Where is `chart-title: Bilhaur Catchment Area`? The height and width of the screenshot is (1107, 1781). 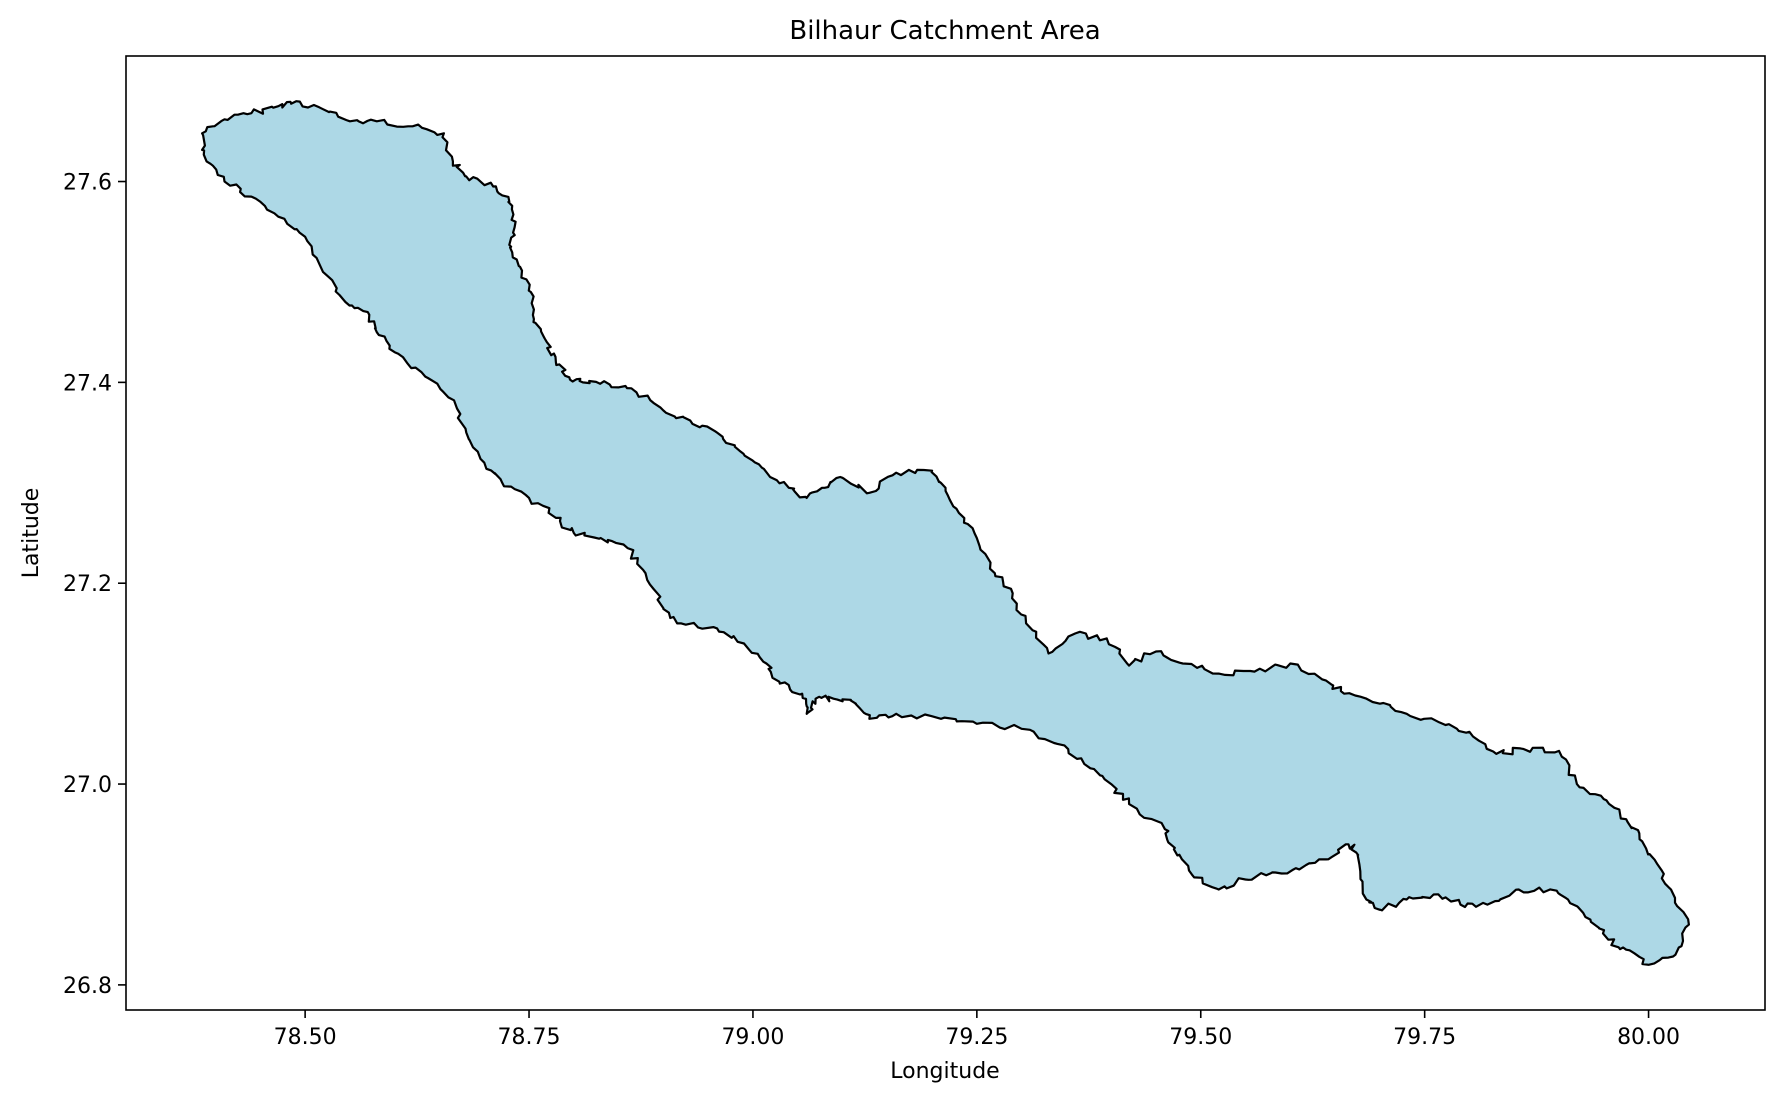
chart-title: Bilhaur Catchment Area is located at coordinates (944, 31).